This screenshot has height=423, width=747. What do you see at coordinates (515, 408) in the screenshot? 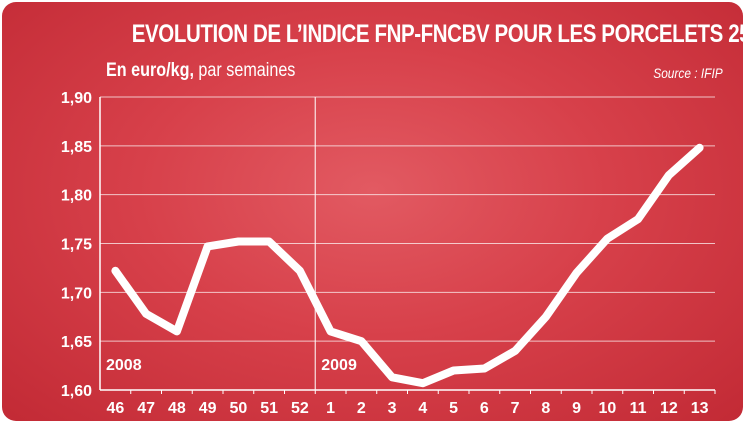
I see `x-tick-label: 7` at bounding box center [515, 408].